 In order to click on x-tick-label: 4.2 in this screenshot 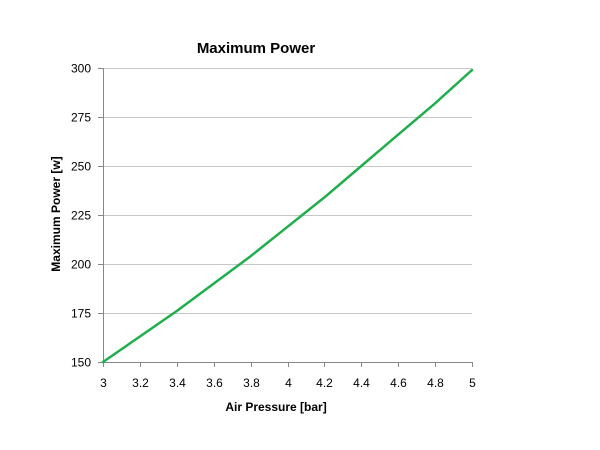, I will do `click(324, 383)`.